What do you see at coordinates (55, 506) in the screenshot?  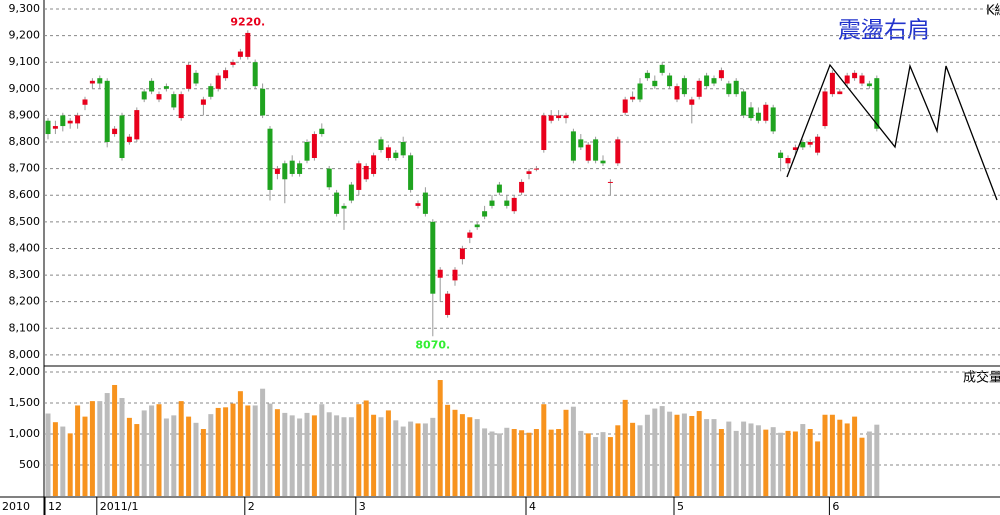 I see `x-tick-label: 12` at bounding box center [55, 506].